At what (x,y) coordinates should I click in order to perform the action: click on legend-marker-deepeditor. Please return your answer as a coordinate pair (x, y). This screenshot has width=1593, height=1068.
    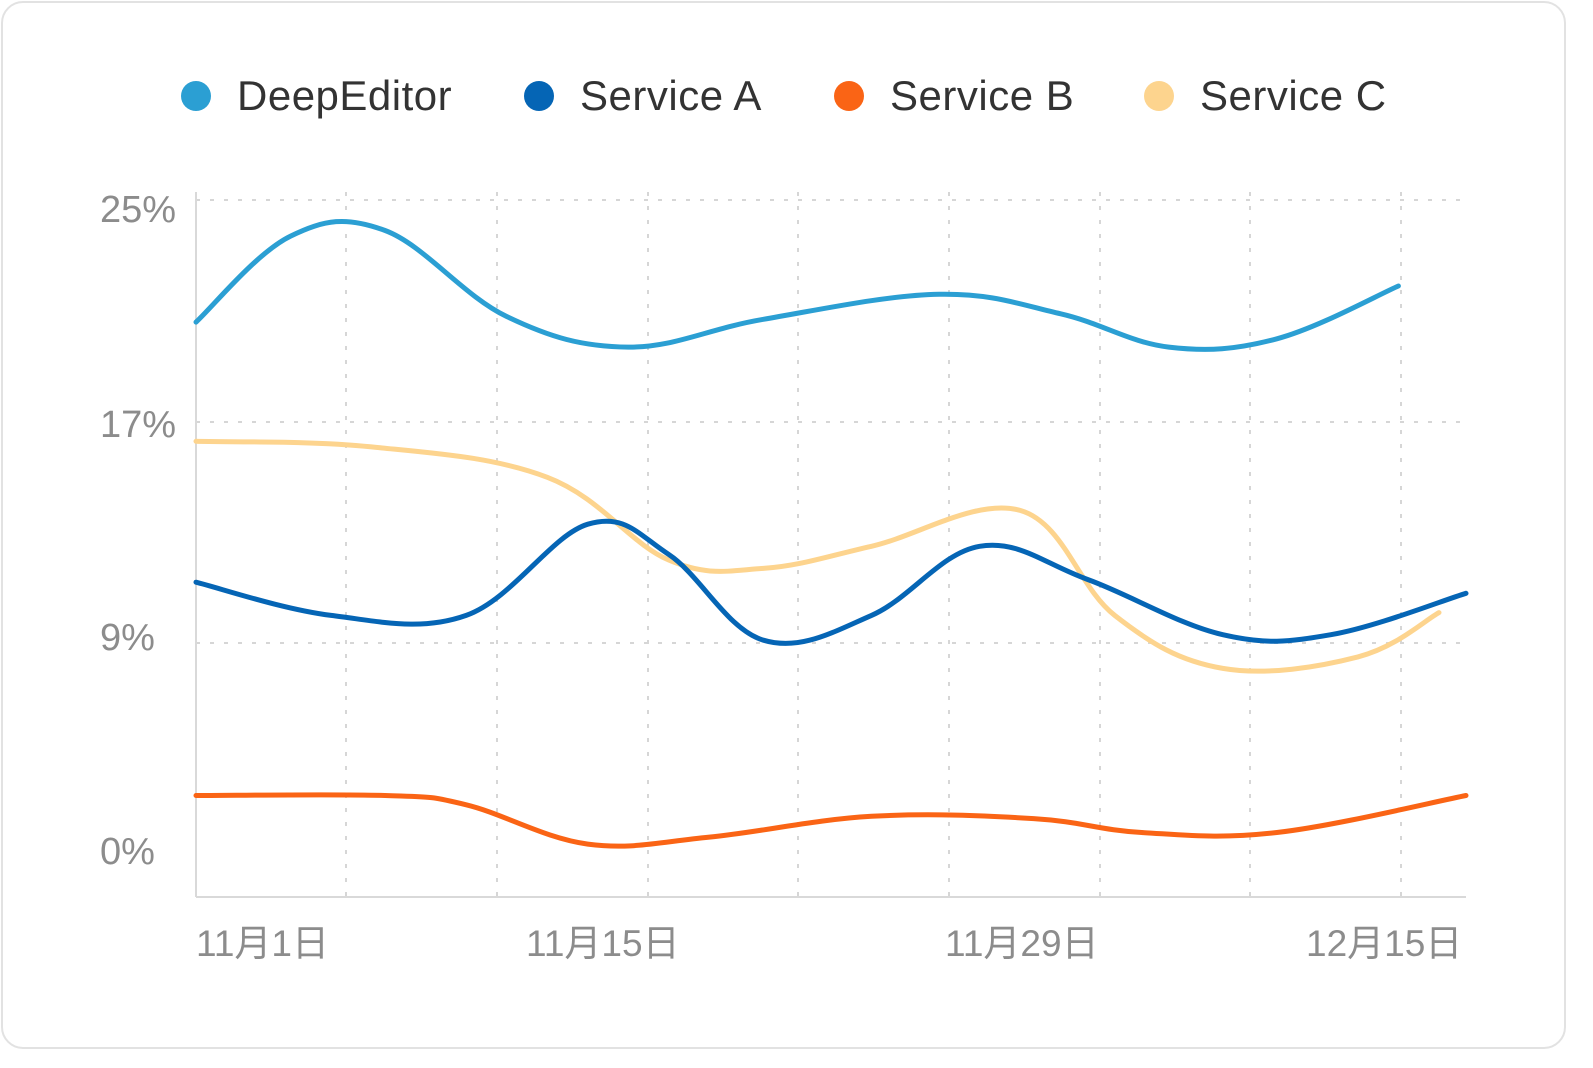
    Looking at the image, I should click on (196, 96).